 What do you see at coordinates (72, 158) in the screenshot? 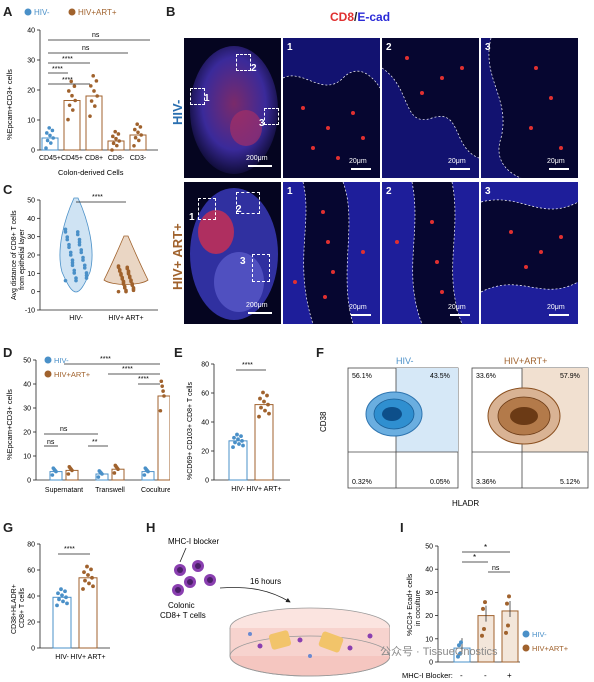
I see `x-tick-label: CD45+` at bounding box center [72, 158].